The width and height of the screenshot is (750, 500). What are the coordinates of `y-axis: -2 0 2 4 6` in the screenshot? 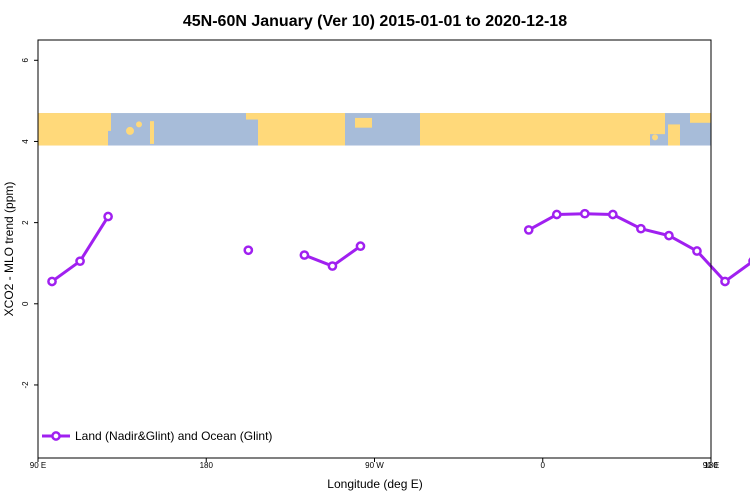 It's located at (29, 223).